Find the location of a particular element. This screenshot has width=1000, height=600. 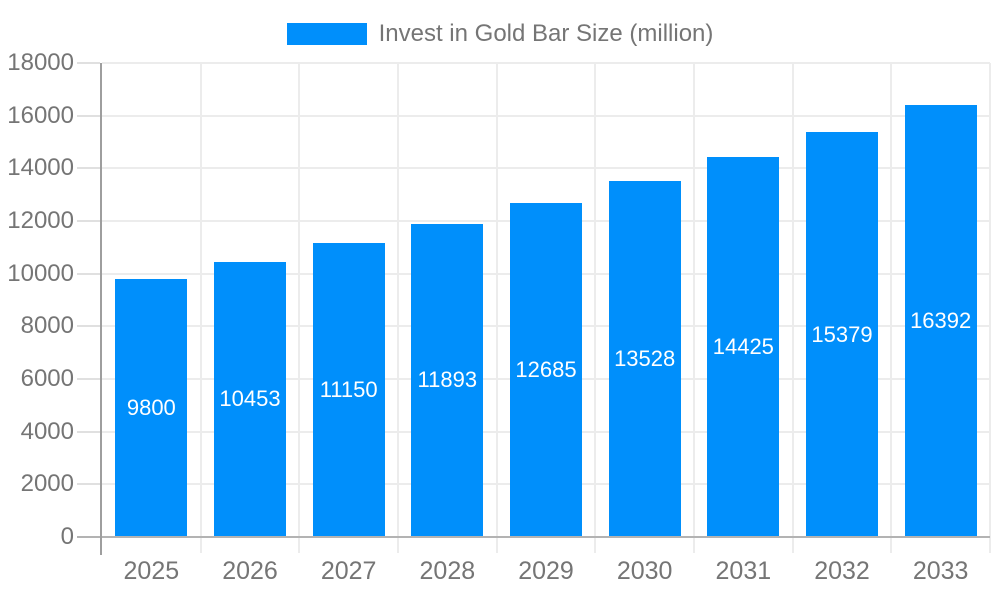

x-axis-label-2031: 2031 is located at coordinates (743, 571).